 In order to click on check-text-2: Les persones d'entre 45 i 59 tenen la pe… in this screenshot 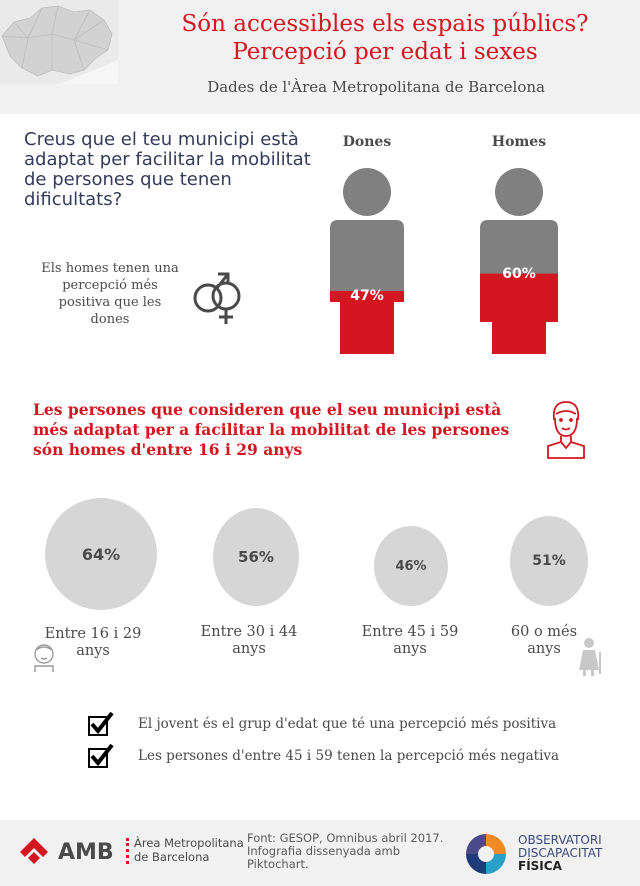, I will do `click(349, 756)`.